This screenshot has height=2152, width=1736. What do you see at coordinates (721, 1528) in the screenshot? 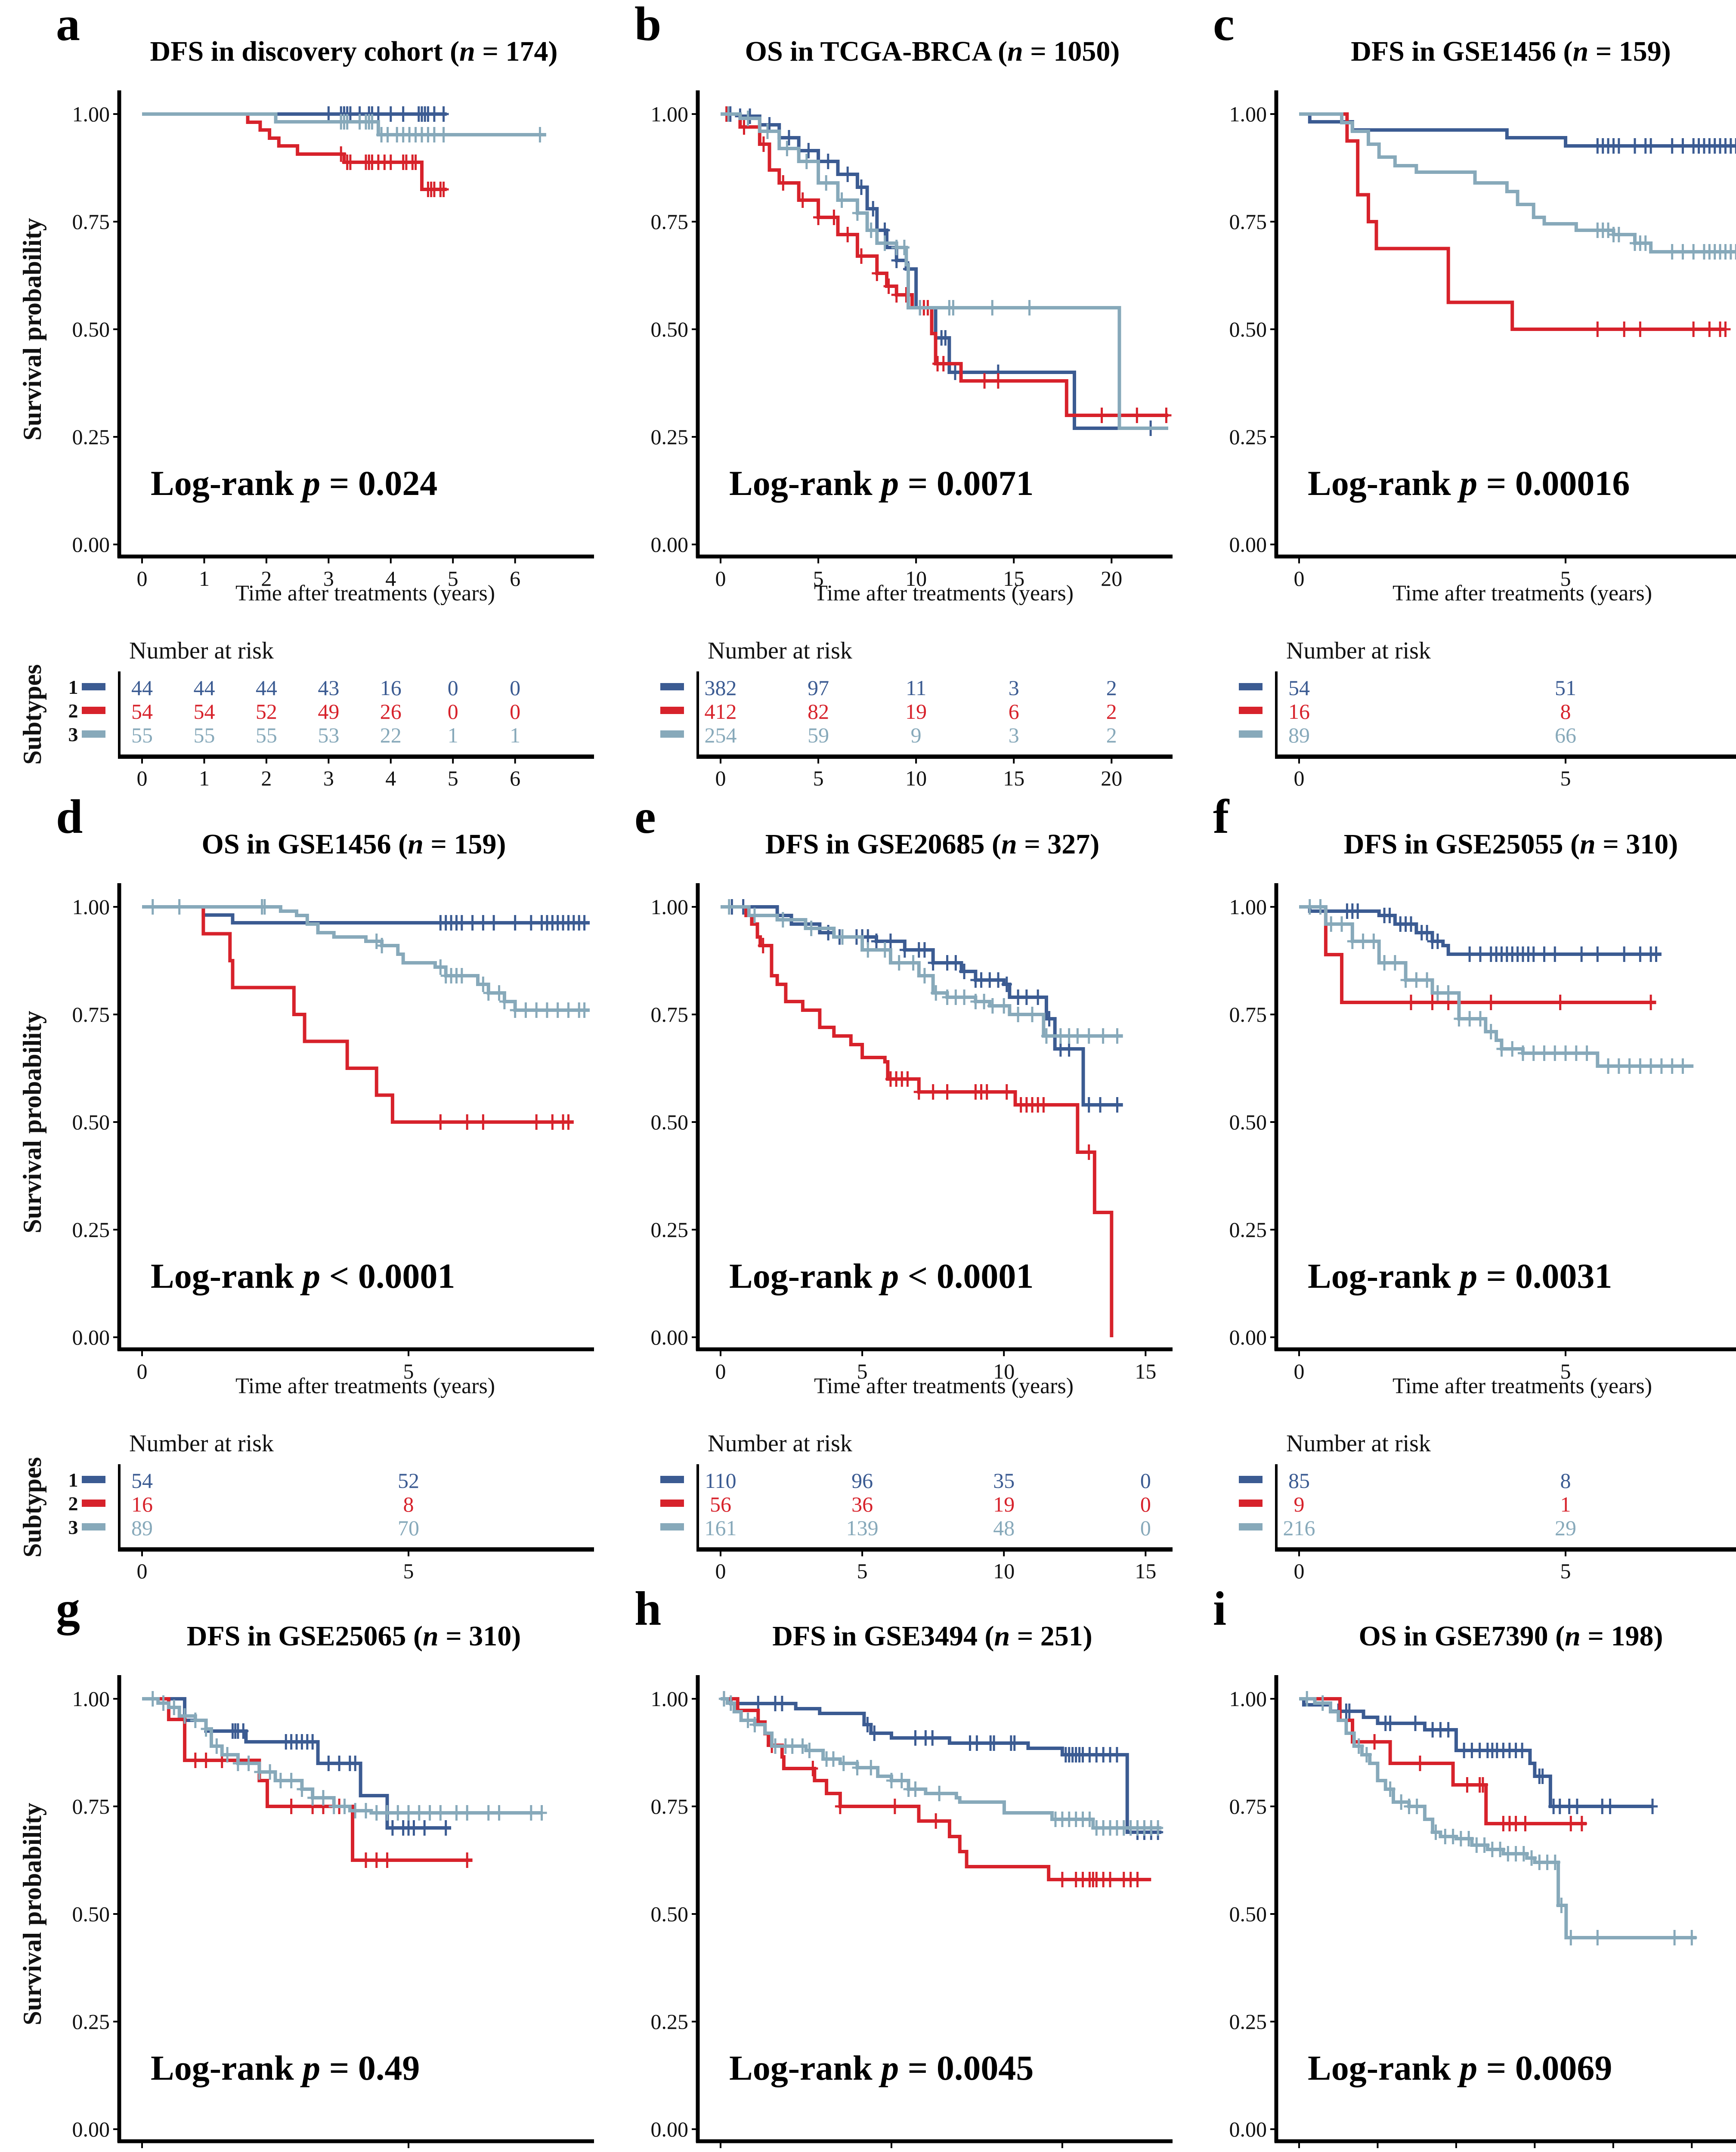
I see `risk-count: 161` at bounding box center [721, 1528].